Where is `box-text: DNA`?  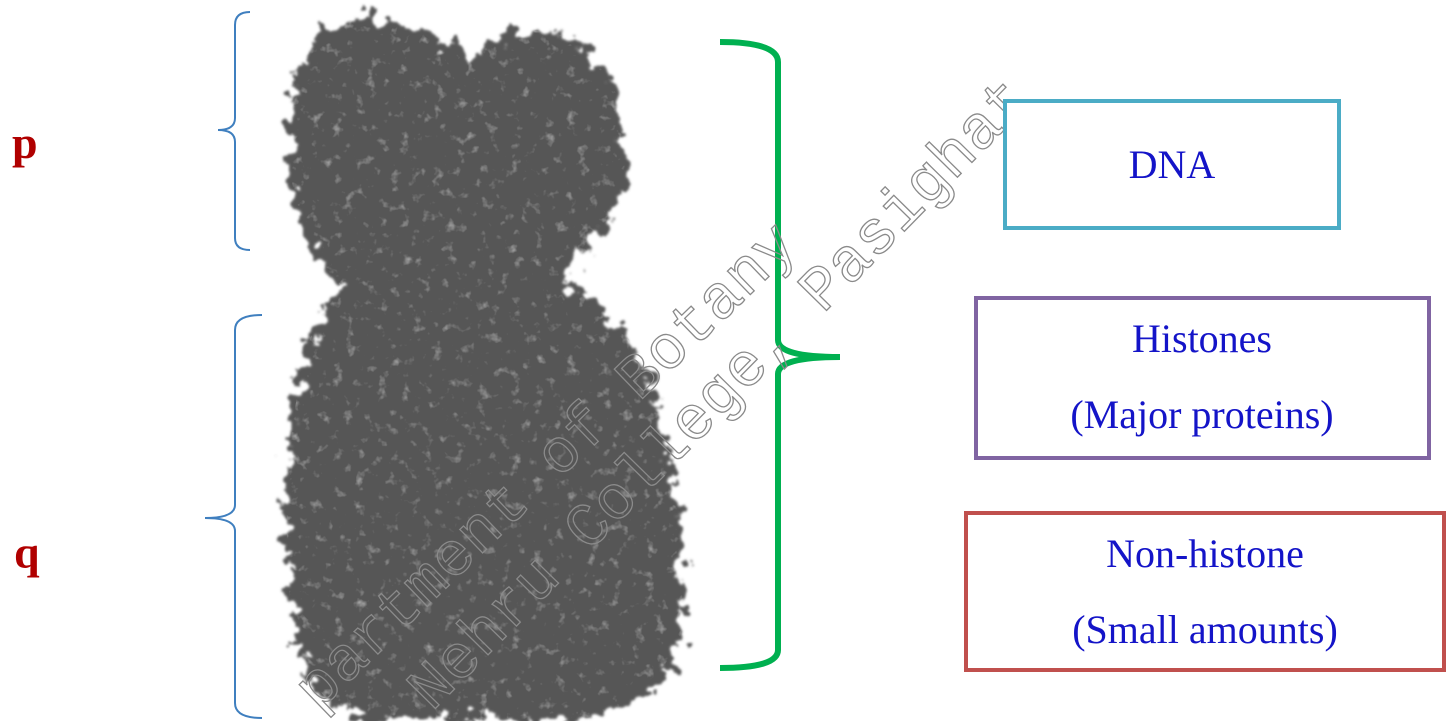
box-text: DNA is located at coordinates (1172, 164).